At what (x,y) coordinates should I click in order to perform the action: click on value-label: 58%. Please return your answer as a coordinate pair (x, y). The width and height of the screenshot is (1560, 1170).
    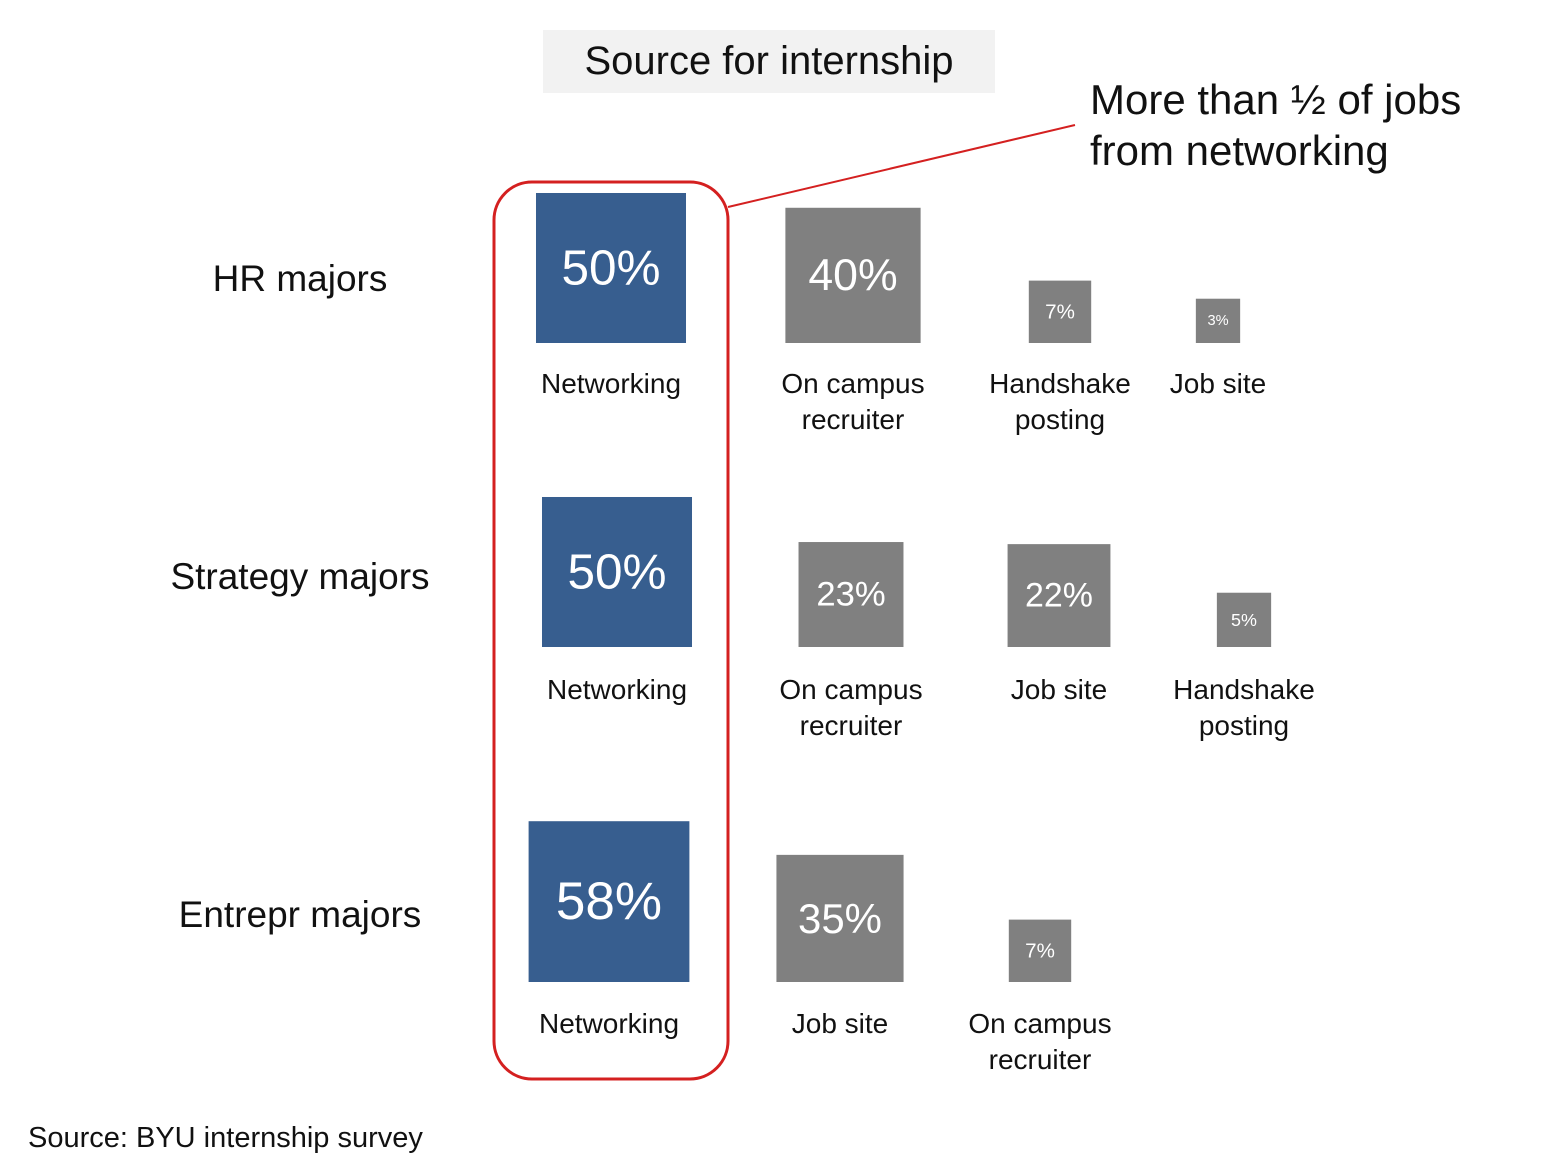
    Looking at the image, I should click on (609, 901).